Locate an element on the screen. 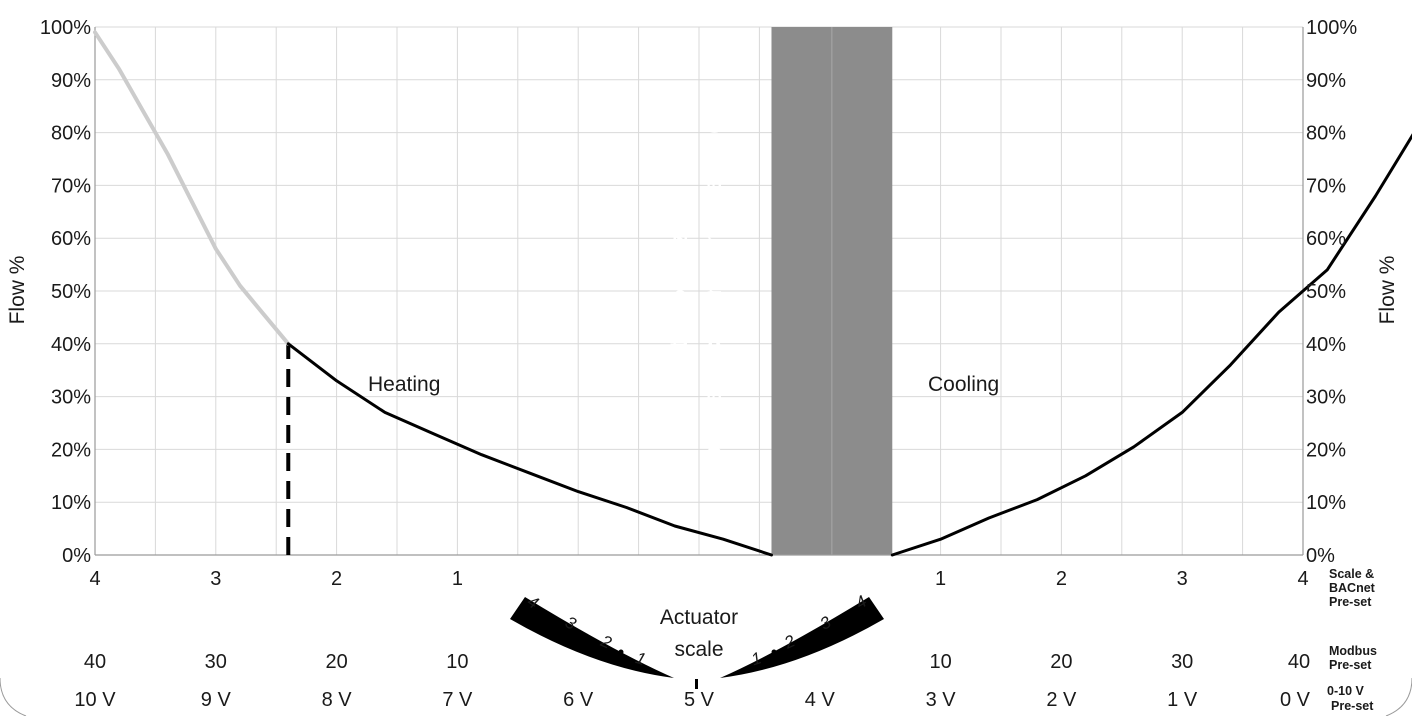 This screenshot has width=1412, height=716. dial-arc-right is located at coordinates (802, 637).